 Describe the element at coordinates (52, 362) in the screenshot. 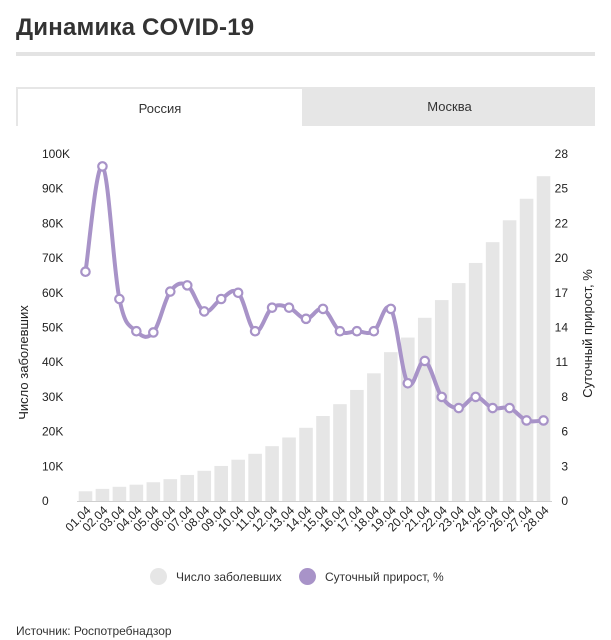

I see `y-tick-label: 40K` at that location.